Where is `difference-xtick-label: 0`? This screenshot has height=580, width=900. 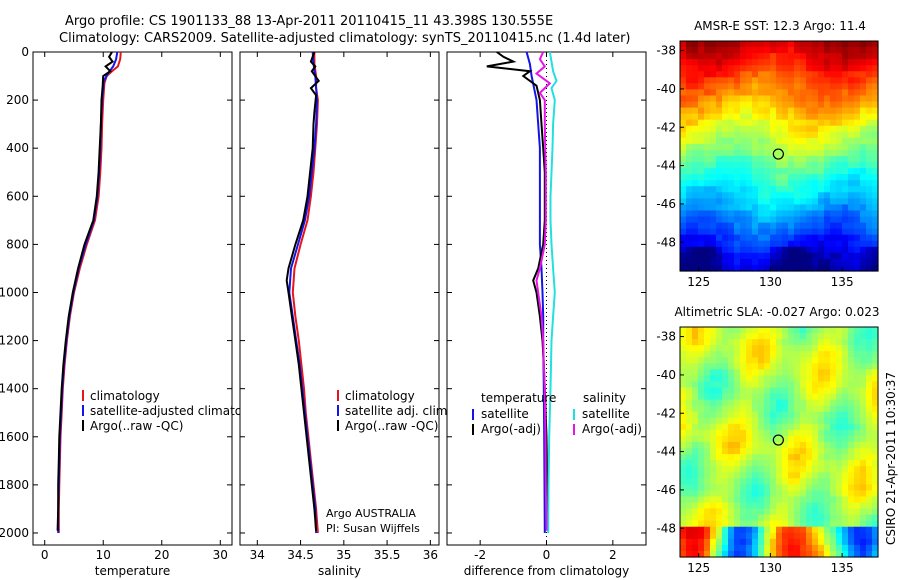 difference-xtick-label: 0 is located at coordinates (547, 555).